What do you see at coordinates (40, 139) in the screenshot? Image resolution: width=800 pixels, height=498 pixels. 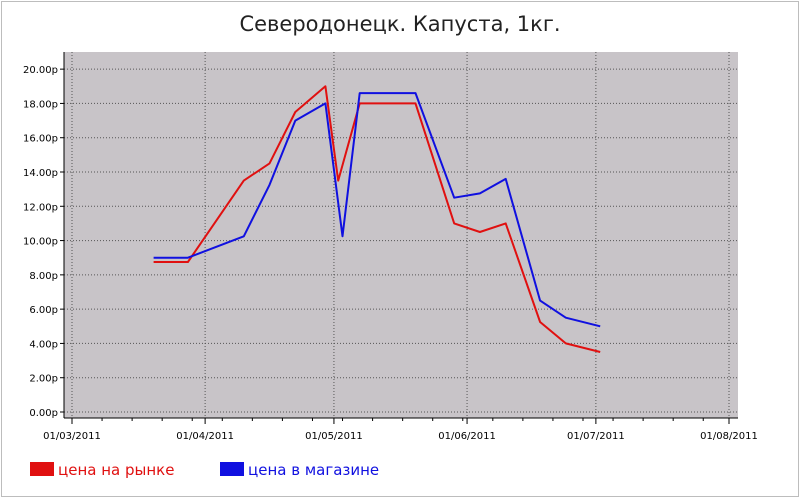 I see `y-tick-label: 16.00р` at bounding box center [40, 139].